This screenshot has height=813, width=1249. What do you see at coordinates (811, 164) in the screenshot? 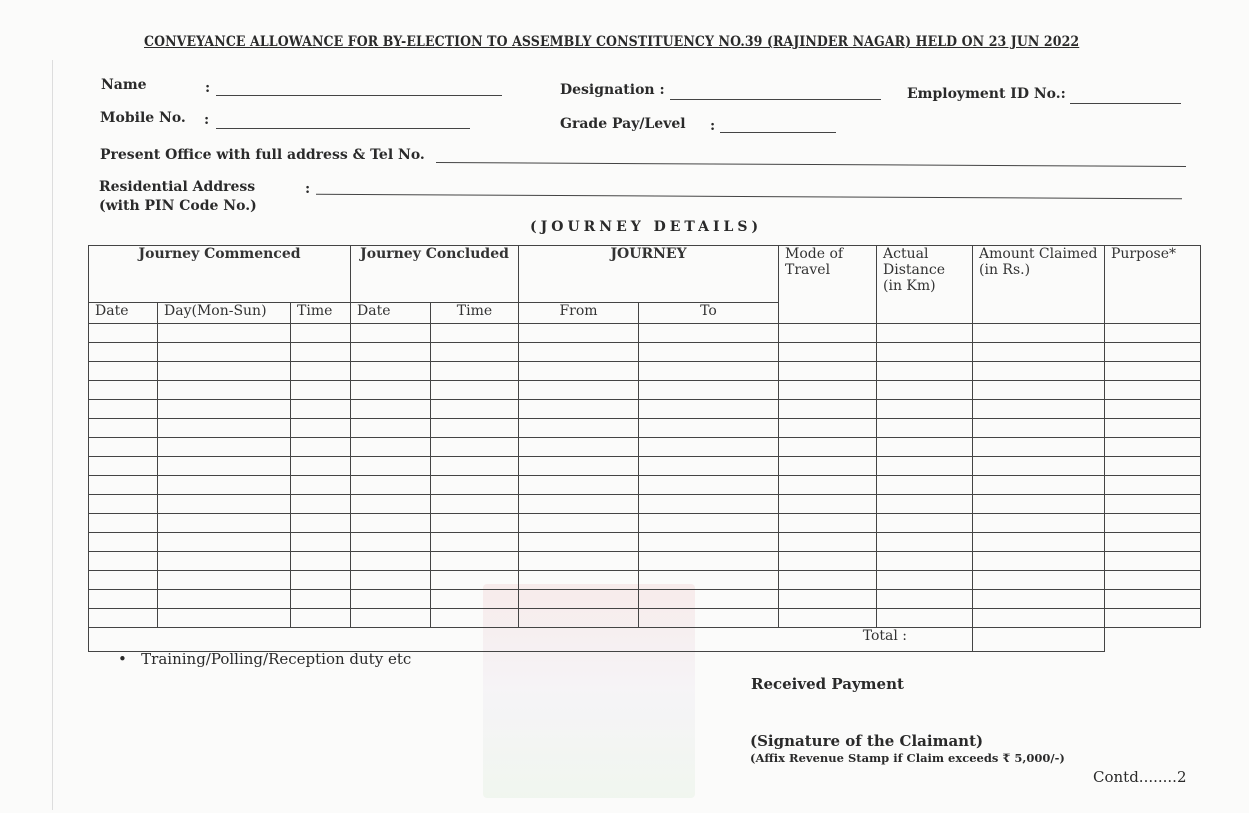
I see `present-office-field` at bounding box center [811, 164].